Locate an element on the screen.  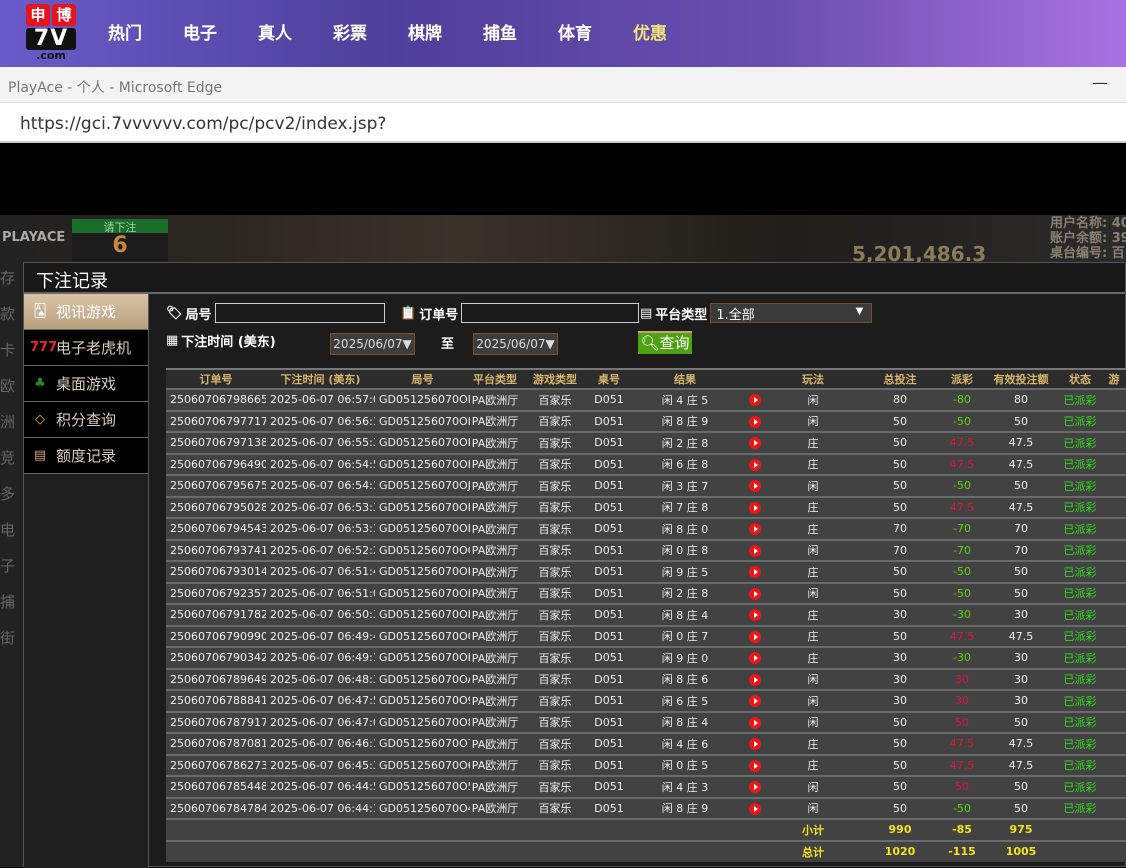
order-input is located at coordinates (550, 313).